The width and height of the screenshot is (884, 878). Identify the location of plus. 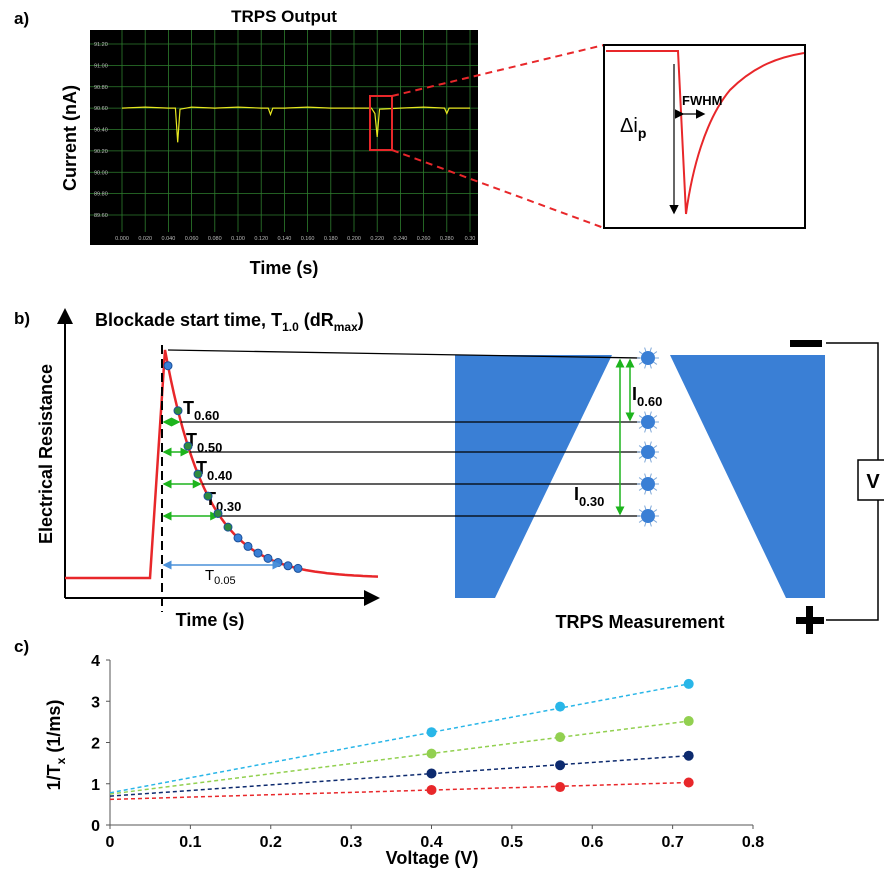
(809, 620).